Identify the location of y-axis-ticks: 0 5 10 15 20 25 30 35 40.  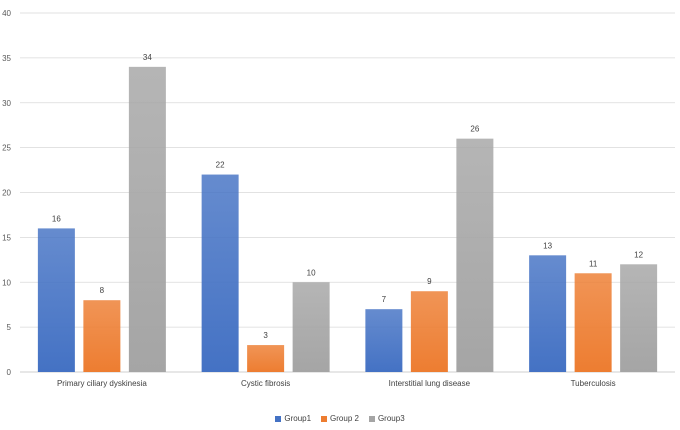
(6, 193).